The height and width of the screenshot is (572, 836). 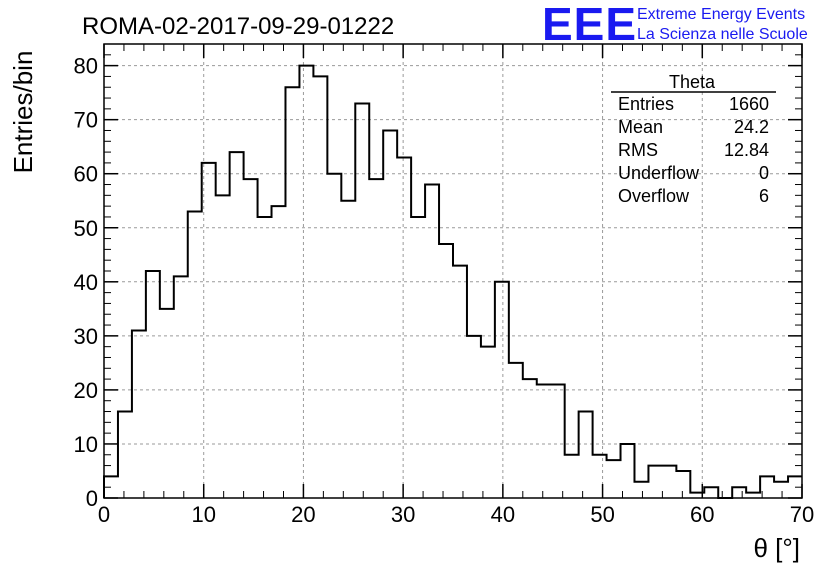 What do you see at coordinates (638, 150) in the screenshot?
I see `stats-label: RMS` at bounding box center [638, 150].